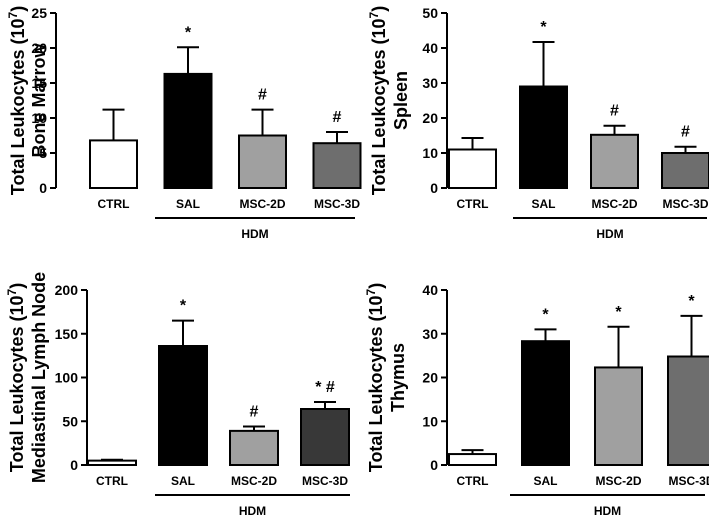 This screenshot has width=709, height=520. I want to click on y-tick-label: 200, so click(67, 290).